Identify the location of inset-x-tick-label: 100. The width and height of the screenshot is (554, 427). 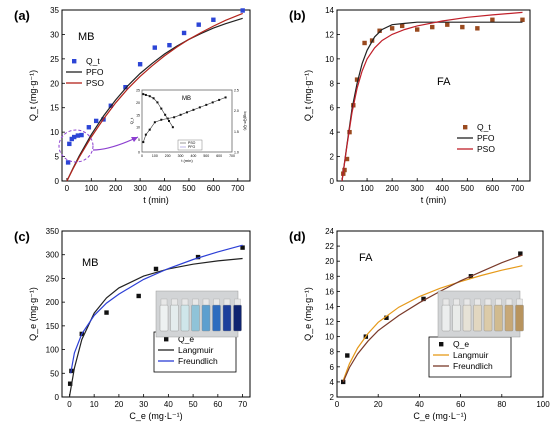
(155, 156).